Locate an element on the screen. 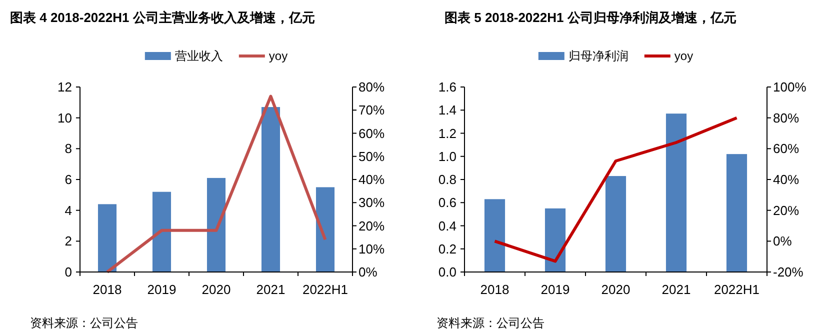 The width and height of the screenshot is (829, 333). y2-tick-label: 70% is located at coordinates (371, 110).